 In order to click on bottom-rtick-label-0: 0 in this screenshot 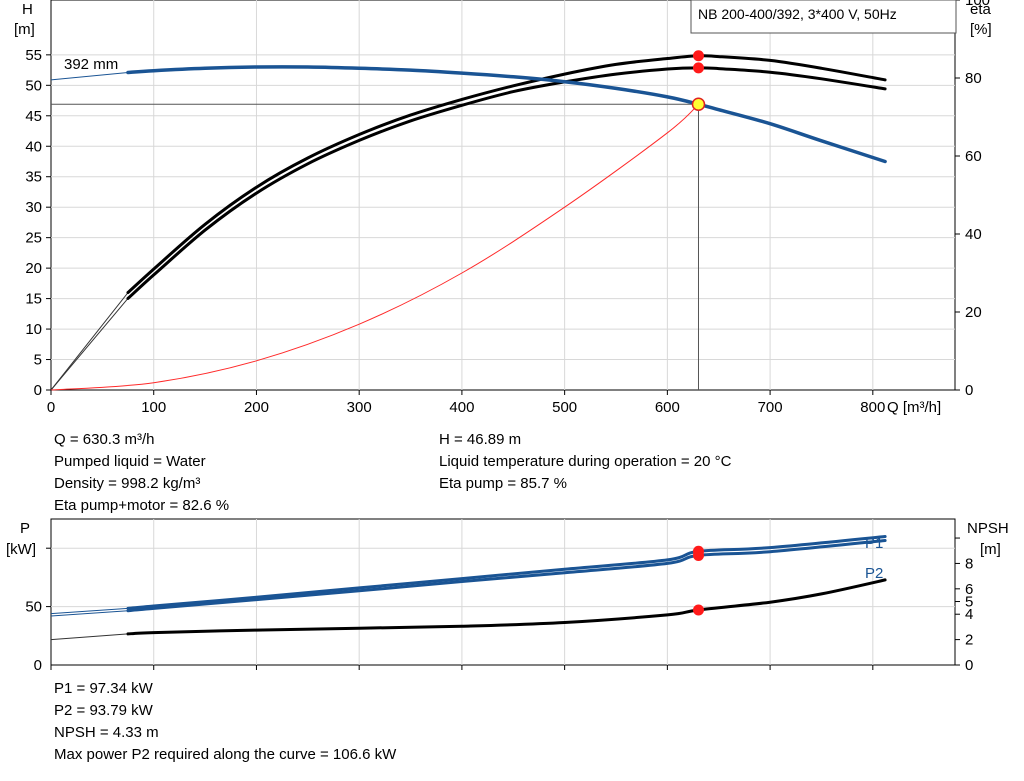, I will do `click(969, 665)`.